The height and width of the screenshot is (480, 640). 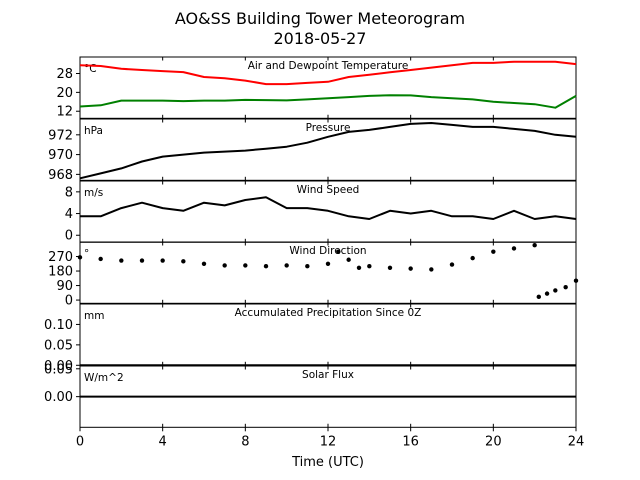 What do you see at coordinates (328, 190) in the screenshot?
I see `panel-title: Wind Speed` at bounding box center [328, 190].